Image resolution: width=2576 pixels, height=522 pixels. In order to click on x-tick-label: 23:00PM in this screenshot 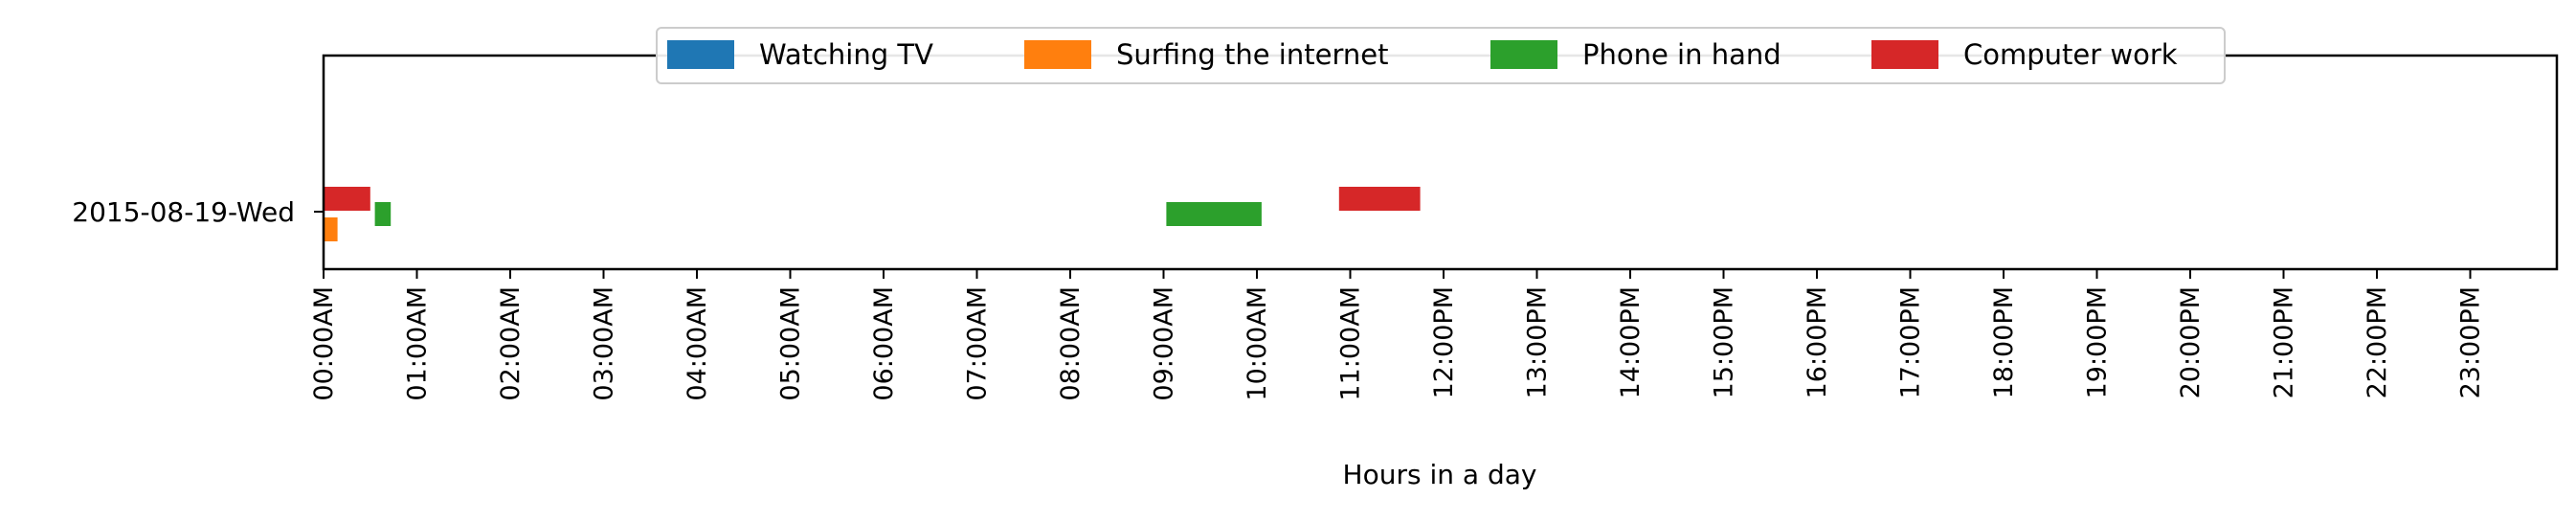, I will do `click(2471, 342)`.